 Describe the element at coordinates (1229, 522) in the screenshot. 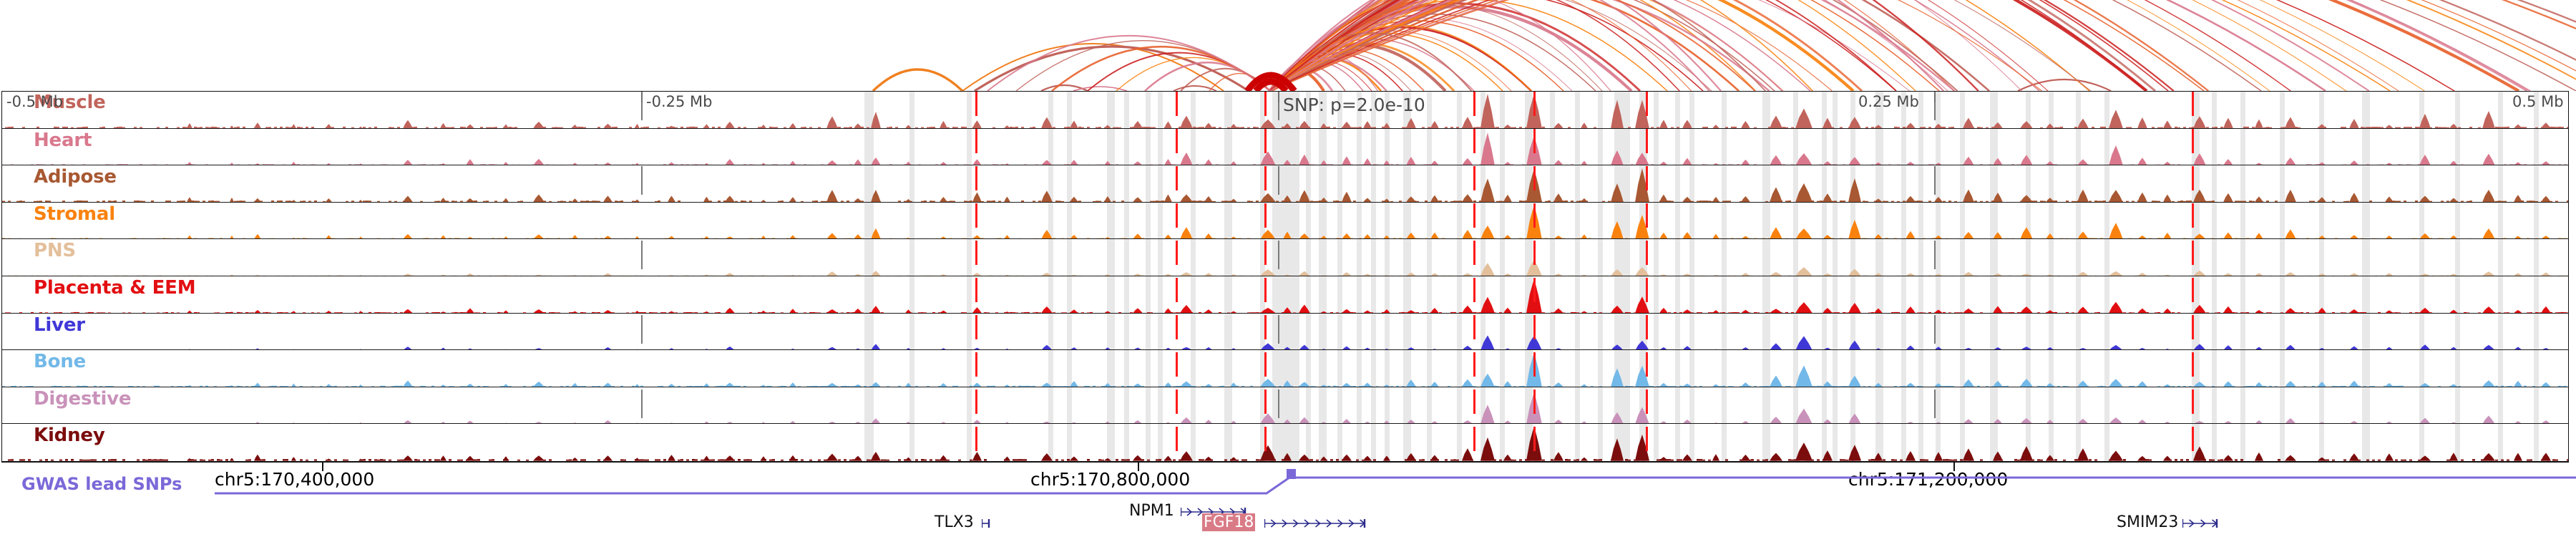

I see `gene-label-fgf18: FGF18` at that location.